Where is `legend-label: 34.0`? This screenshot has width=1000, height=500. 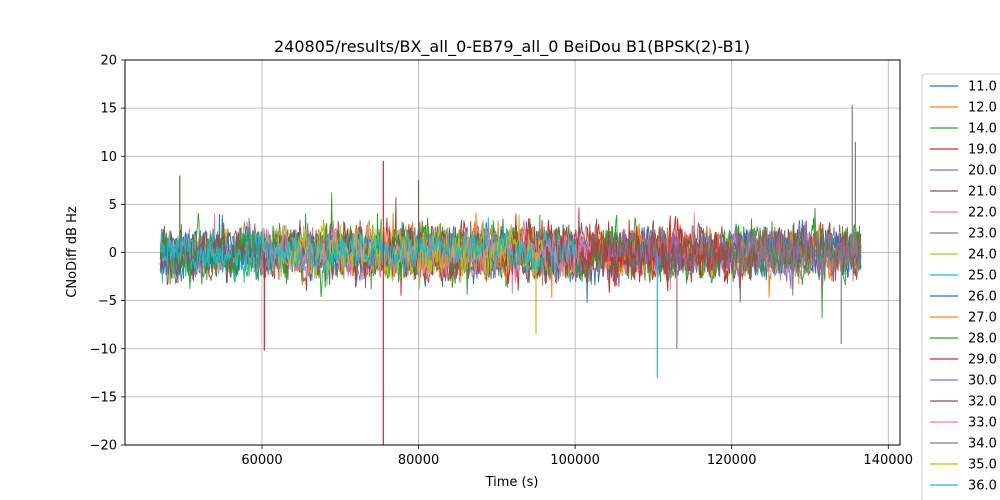 legend-label: 34.0 is located at coordinates (982, 444).